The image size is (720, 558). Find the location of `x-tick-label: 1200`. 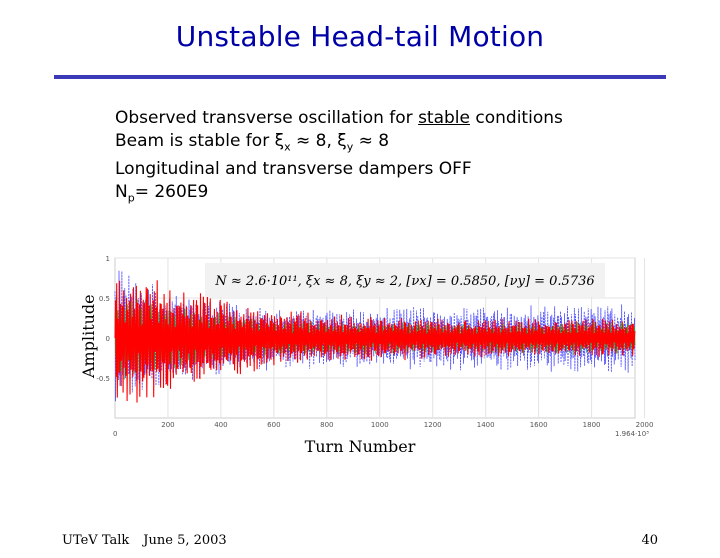

x-tick-label: 1200 is located at coordinates (433, 425).